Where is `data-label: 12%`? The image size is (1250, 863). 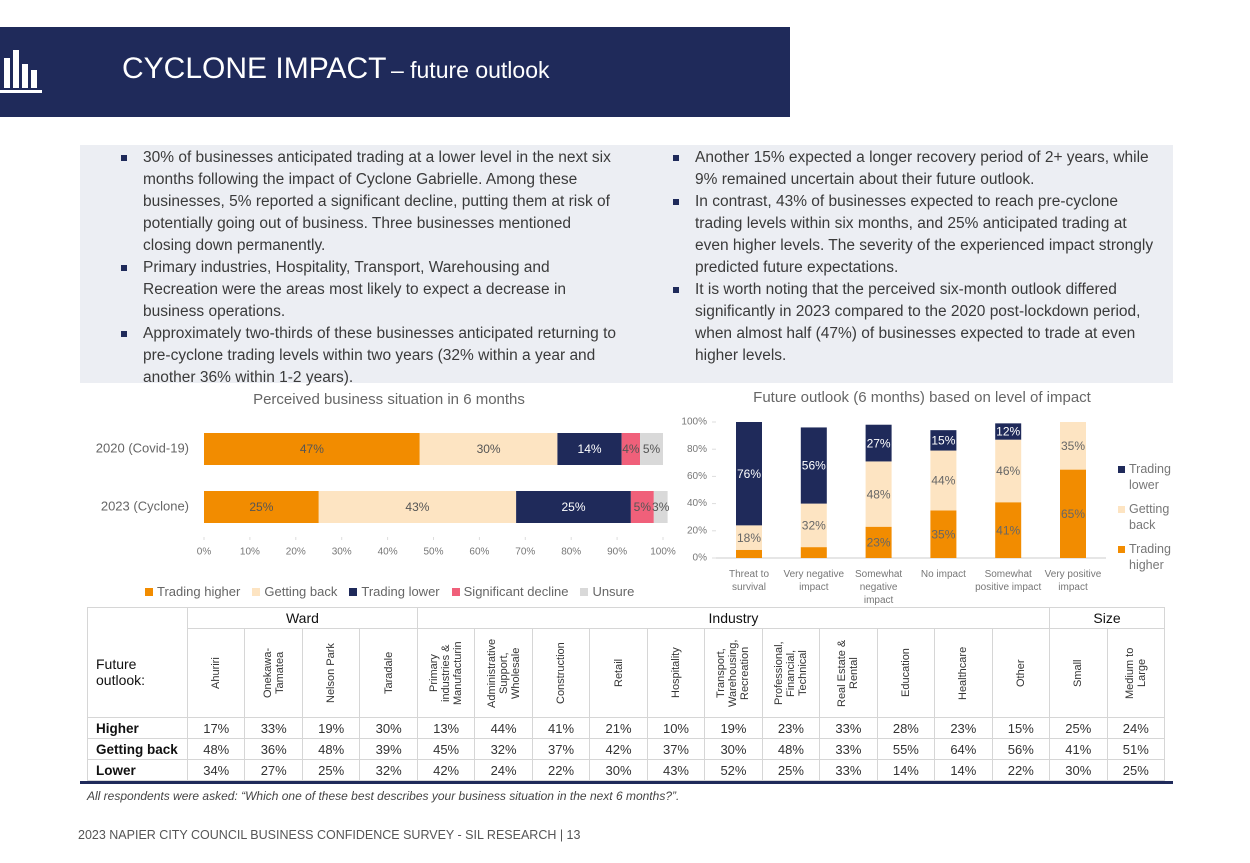 data-label: 12% is located at coordinates (1008, 432).